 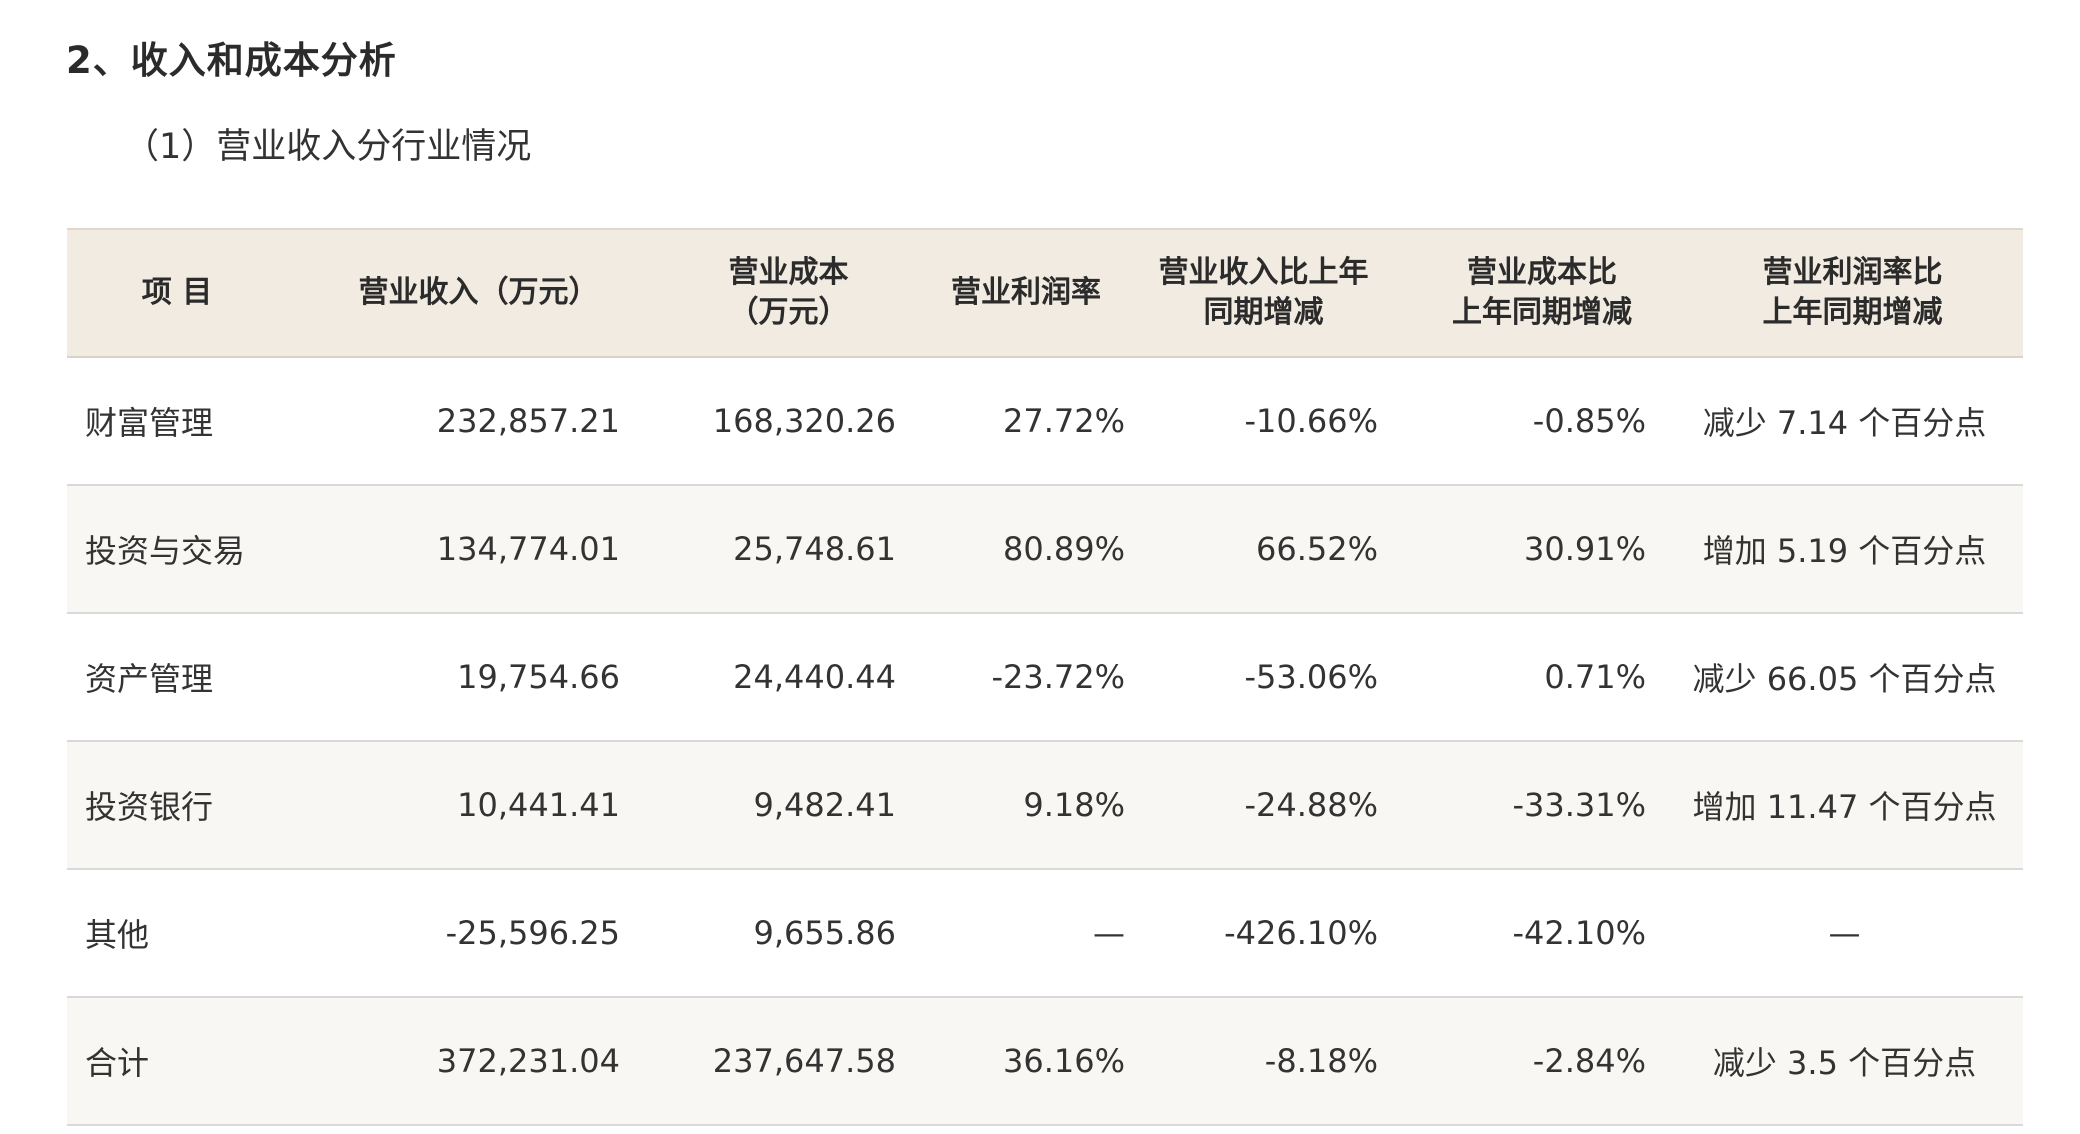 I want to click on revenue-change-cell: -10.66%, so click(x=1263, y=421).